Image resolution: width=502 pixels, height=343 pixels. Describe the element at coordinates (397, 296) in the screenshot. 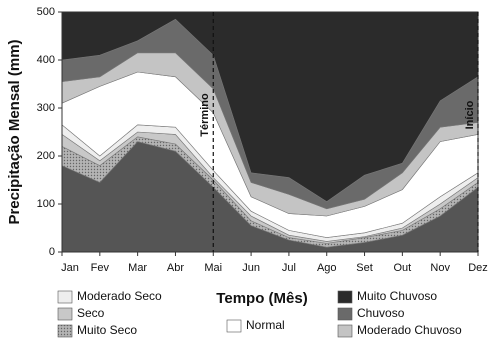

I see `legend-label: Muito Chuvoso` at that location.